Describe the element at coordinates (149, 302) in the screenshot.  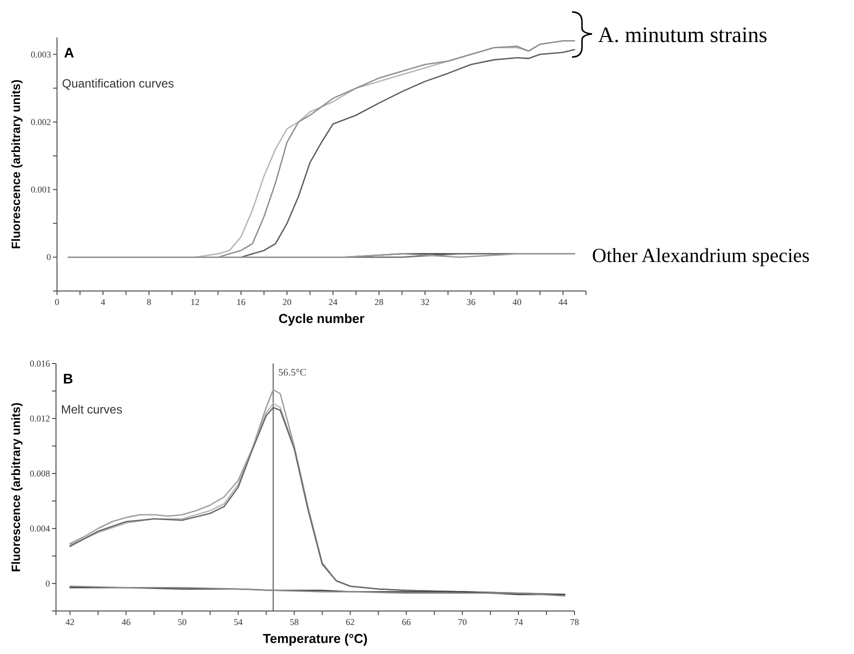
I see `x-tick-label: 8` at that location.